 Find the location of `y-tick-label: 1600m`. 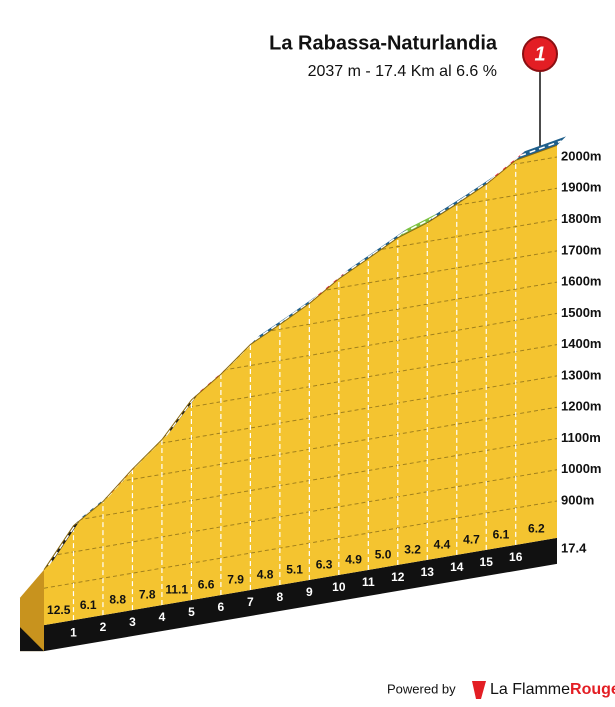

y-tick-label: 1600m is located at coordinates (581, 281).